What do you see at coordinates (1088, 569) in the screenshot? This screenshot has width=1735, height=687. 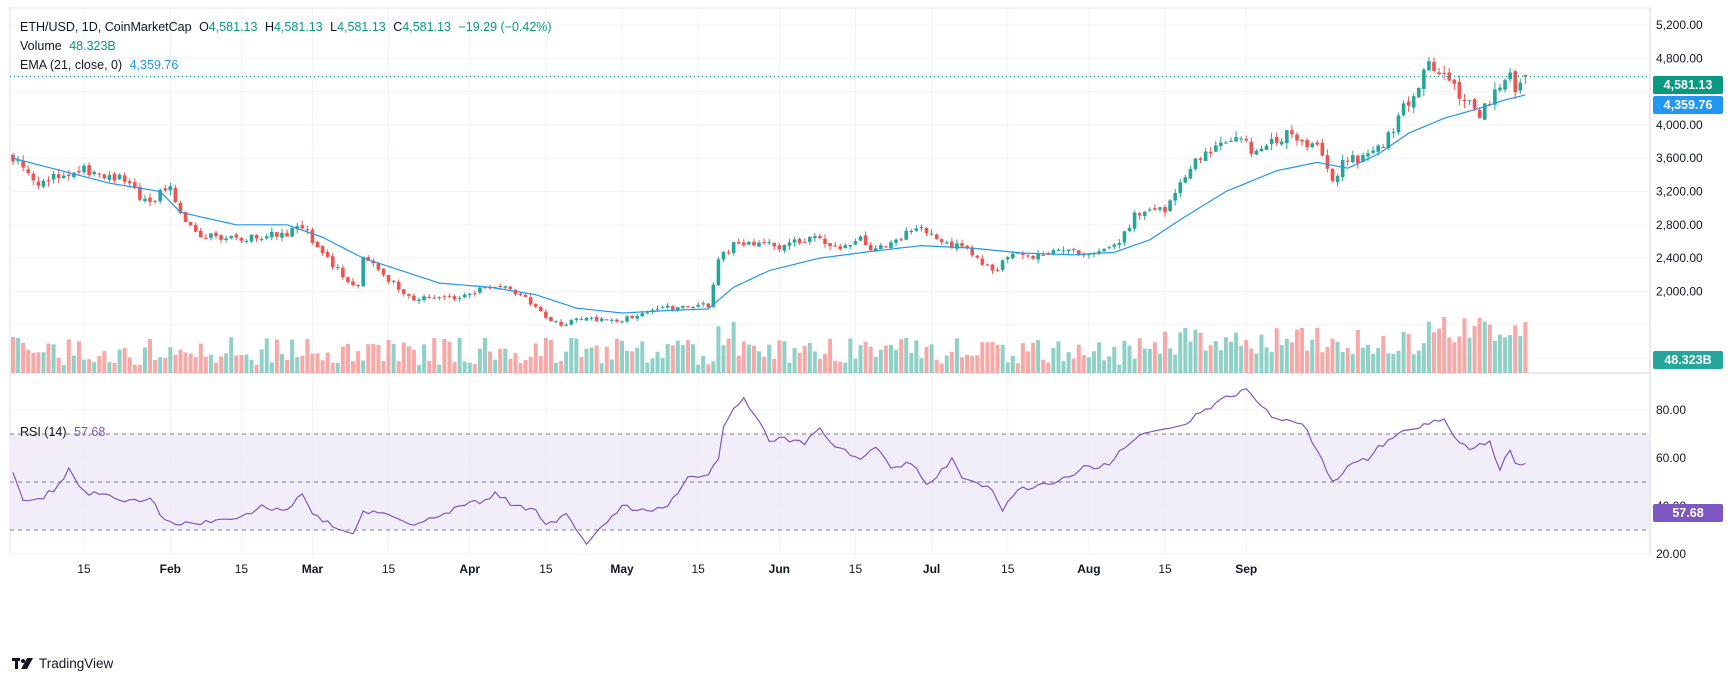 I see `time-tick-label: Aug` at bounding box center [1088, 569].